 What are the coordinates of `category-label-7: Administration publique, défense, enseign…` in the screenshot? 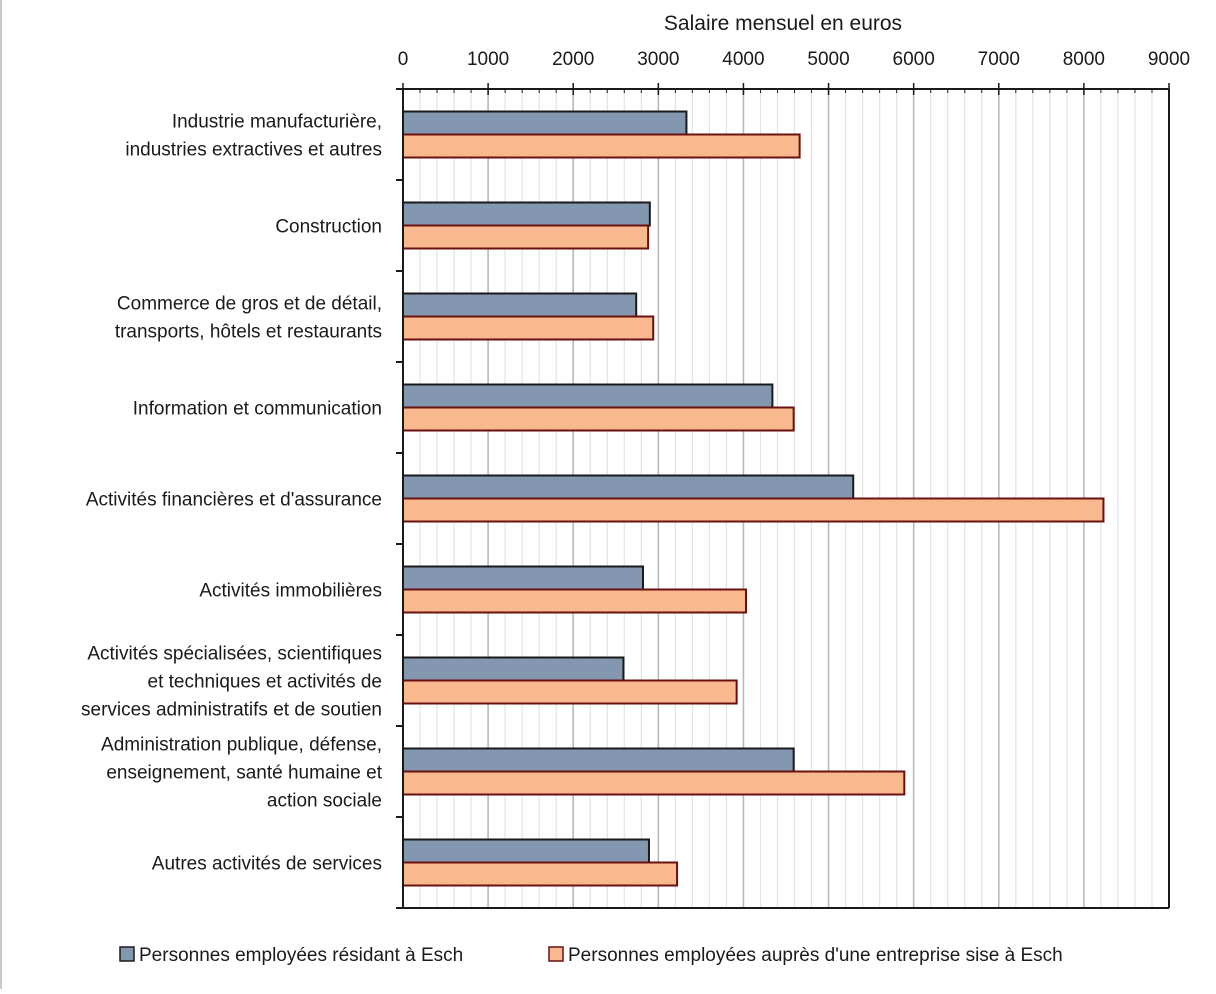 It's located at (242, 773).